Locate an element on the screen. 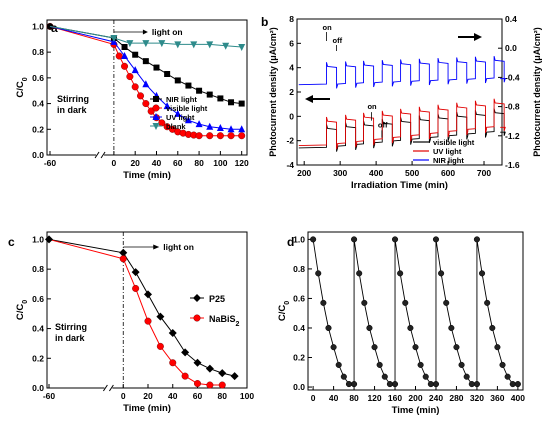 This screenshot has width=550, height=430. series-line-visible-light is located at coordinates (402, 130).